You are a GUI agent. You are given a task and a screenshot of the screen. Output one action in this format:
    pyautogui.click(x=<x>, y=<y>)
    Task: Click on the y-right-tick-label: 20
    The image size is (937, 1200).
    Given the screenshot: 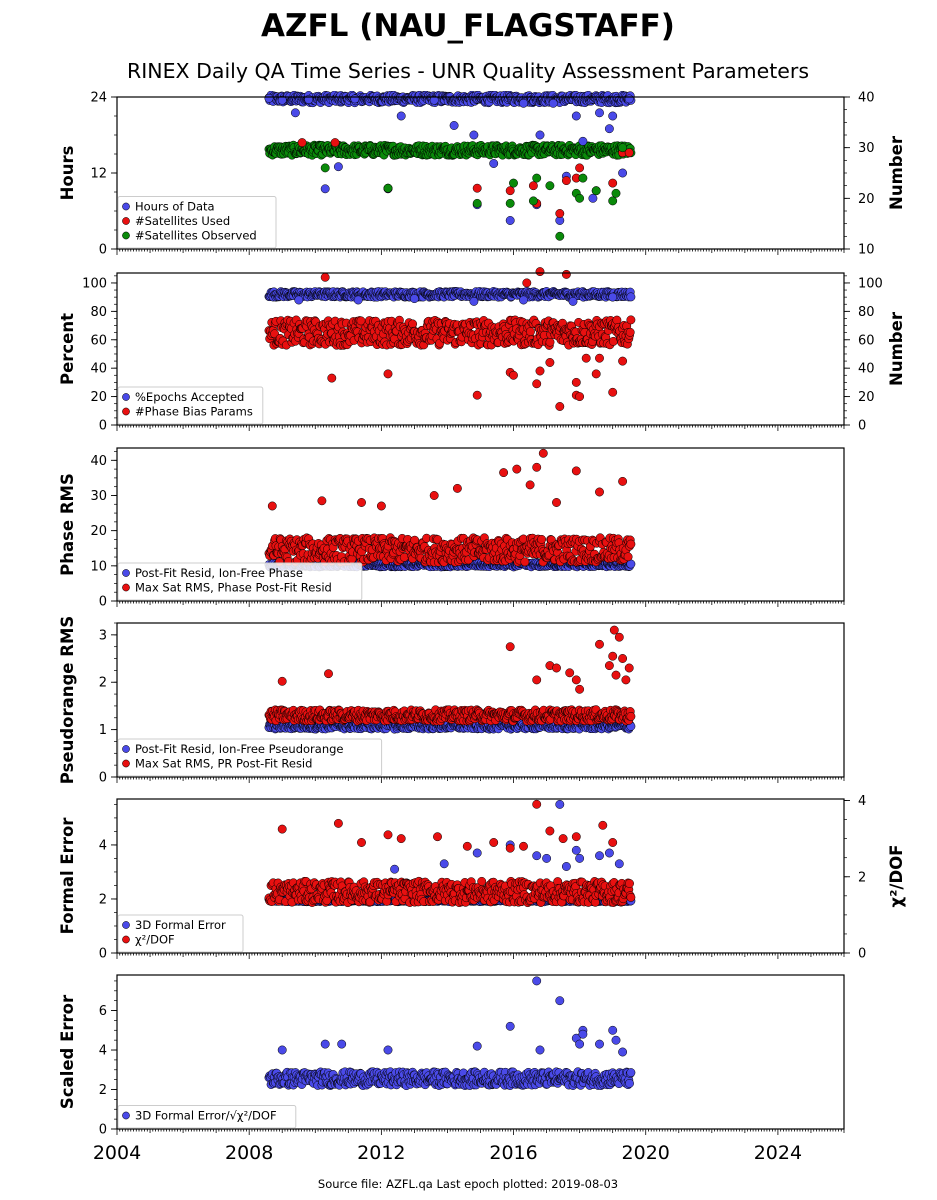 What is the action you would take?
    pyautogui.click(x=866, y=199)
    